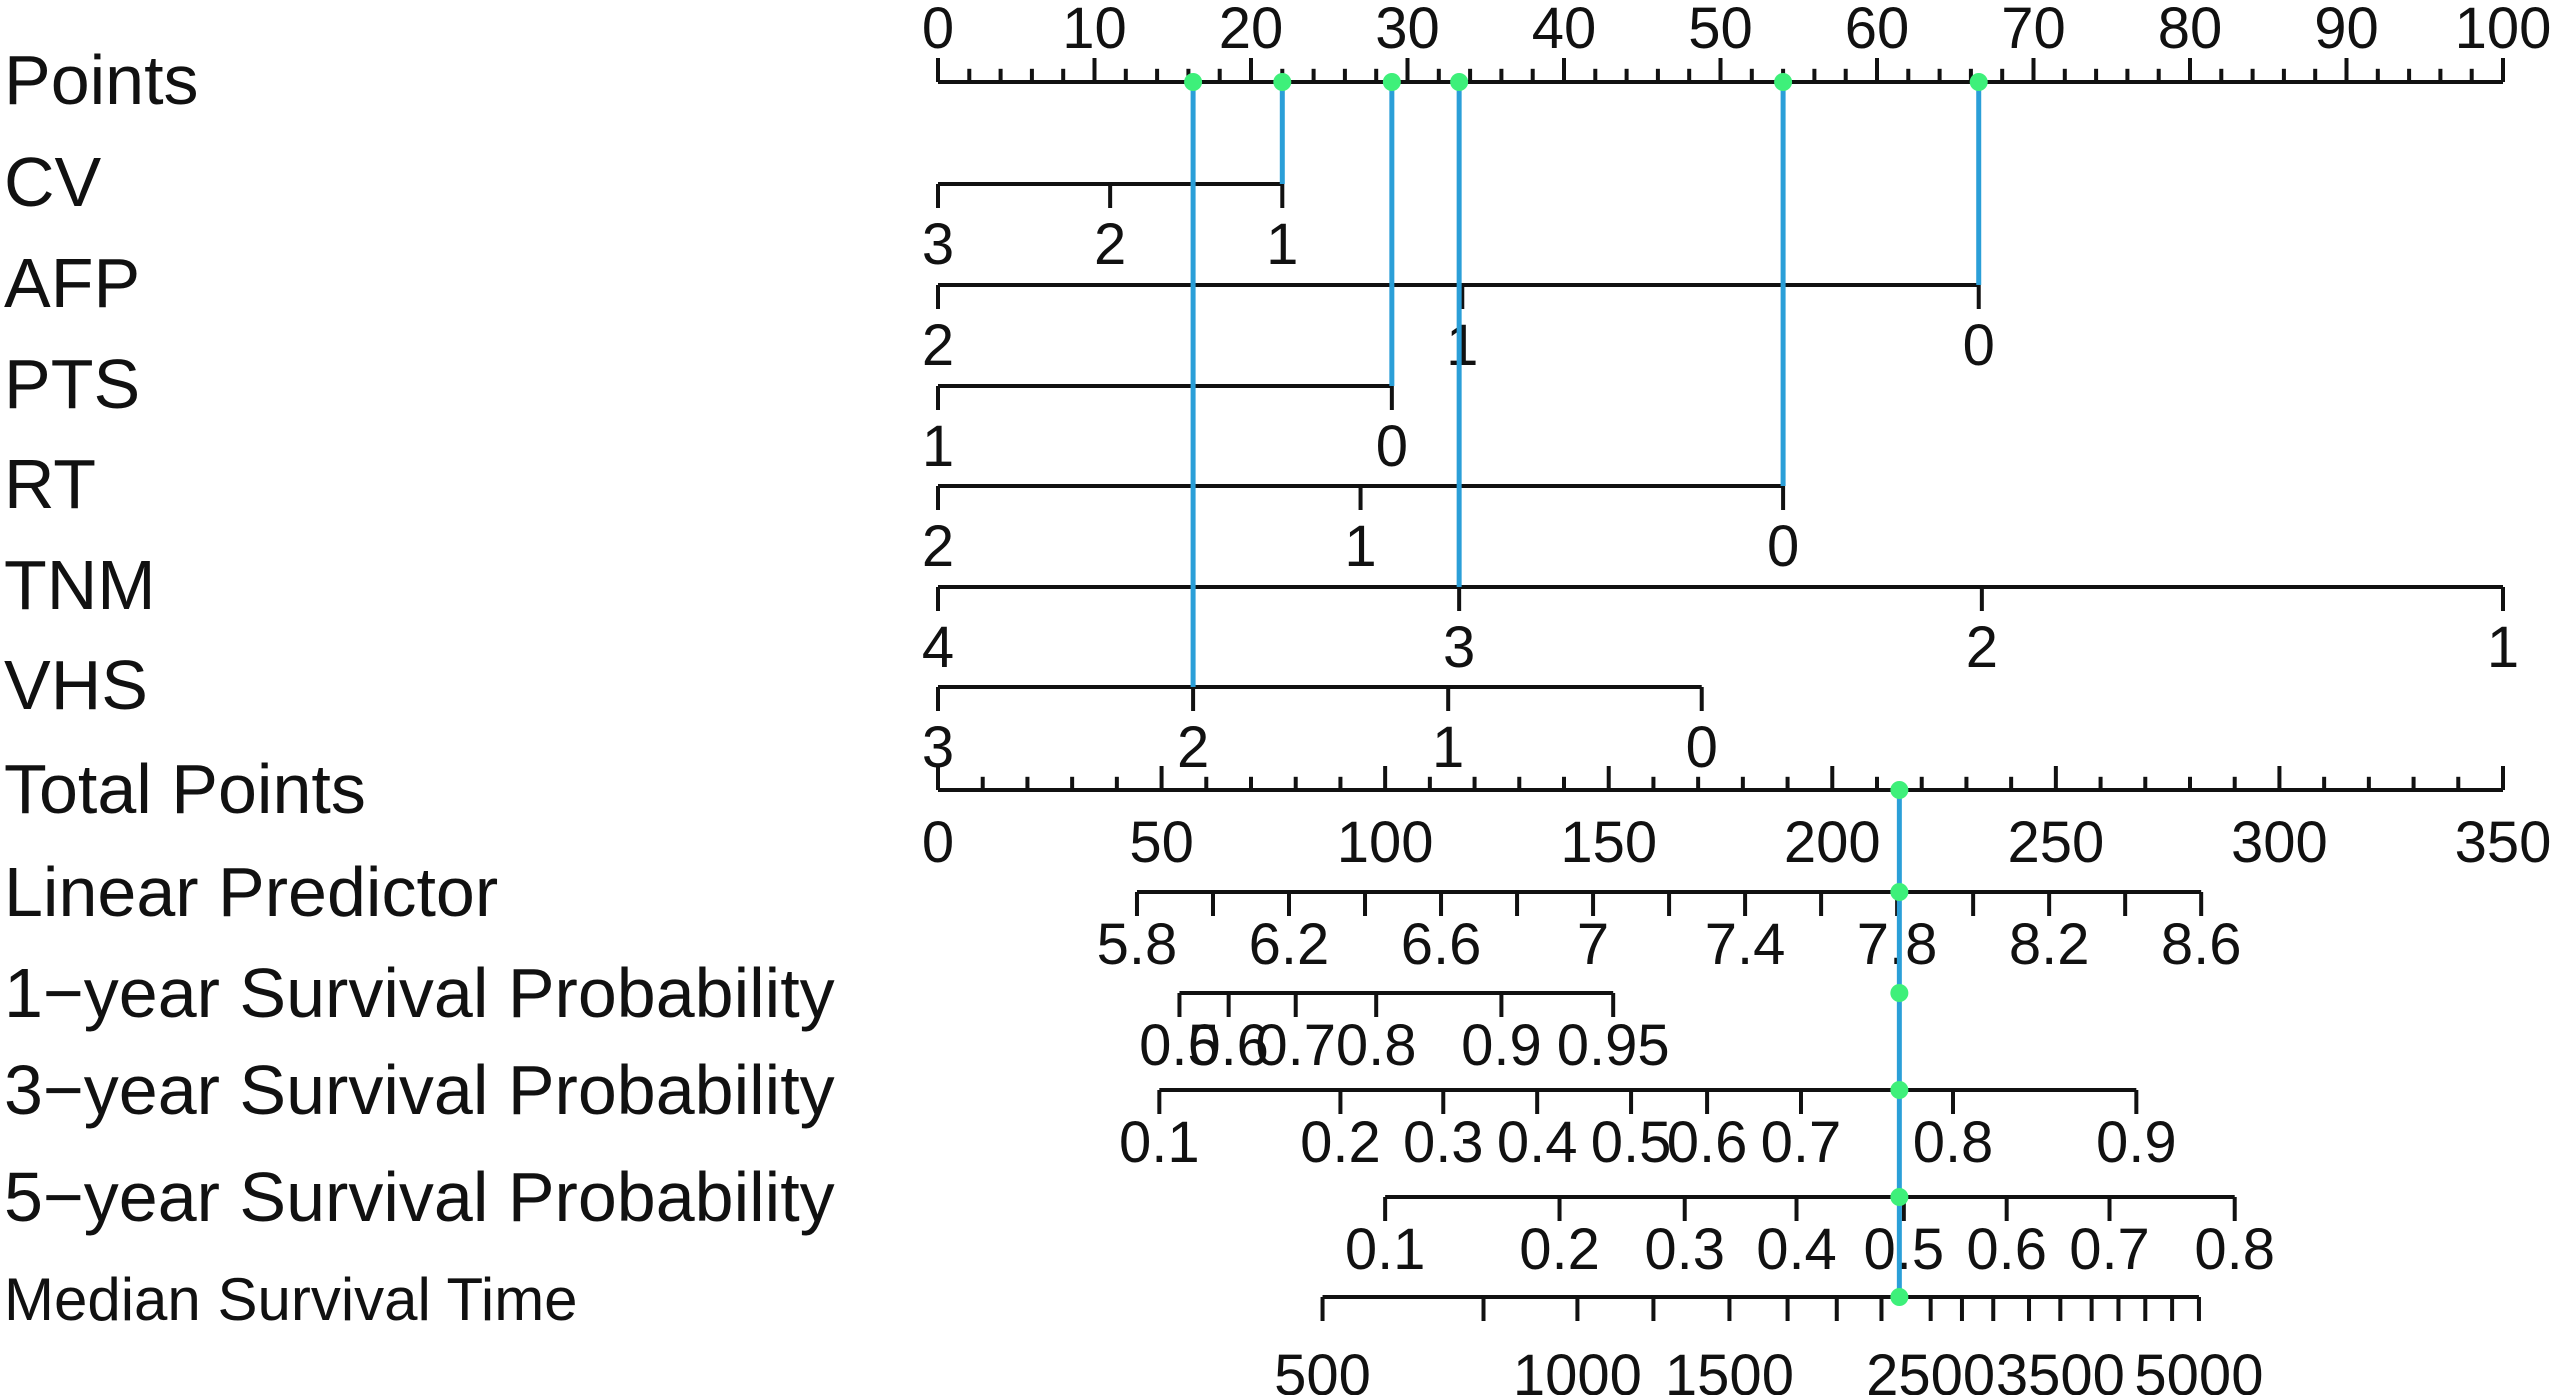  Describe the element at coordinates (1443, 1142) in the screenshot. I see `tick-label: 0.3` at that location.